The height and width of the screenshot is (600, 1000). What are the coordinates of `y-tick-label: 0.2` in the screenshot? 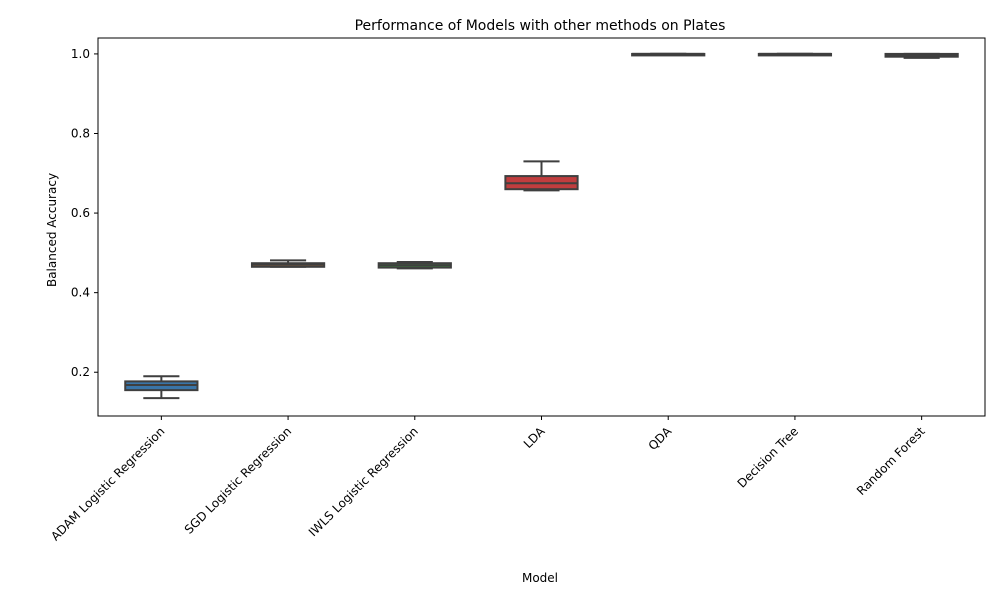 It's located at (80, 372).